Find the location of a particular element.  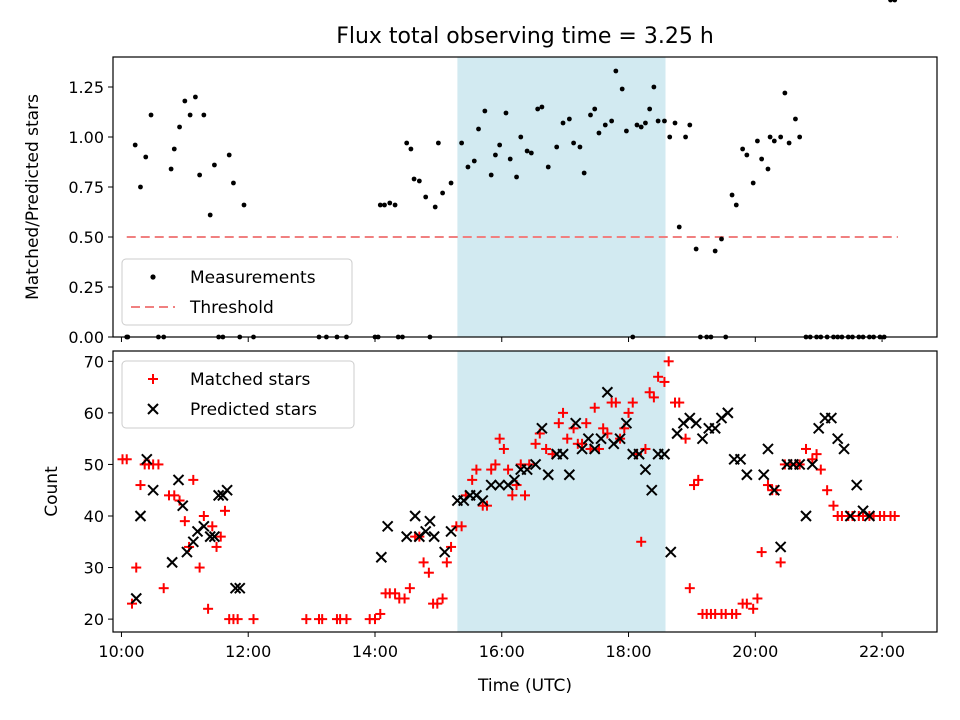

y-tick-label: 0.00 is located at coordinates (86, 337).